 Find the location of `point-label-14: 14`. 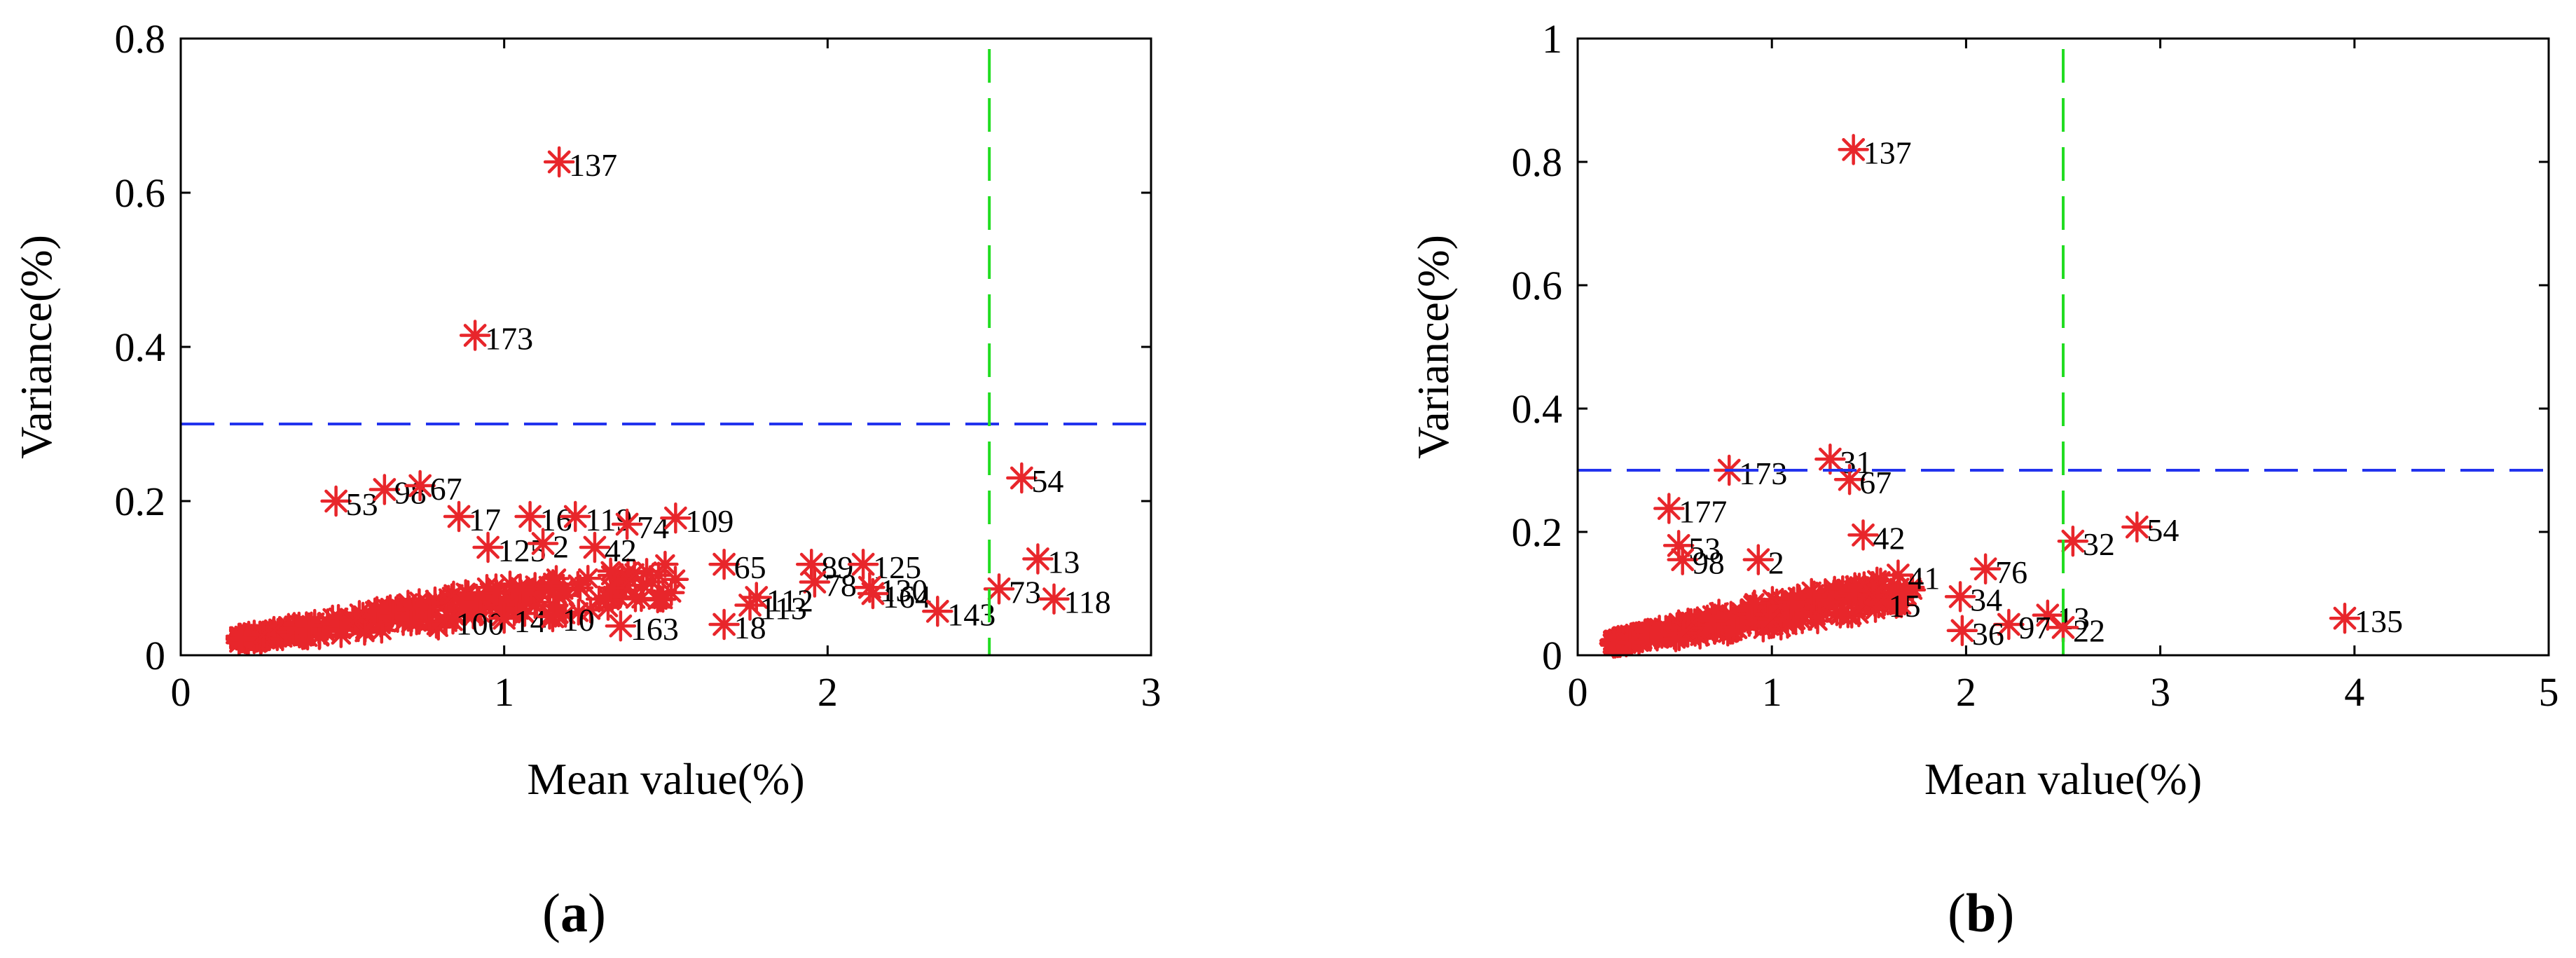

point-label-14: 14 is located at coordinates (530, 621).